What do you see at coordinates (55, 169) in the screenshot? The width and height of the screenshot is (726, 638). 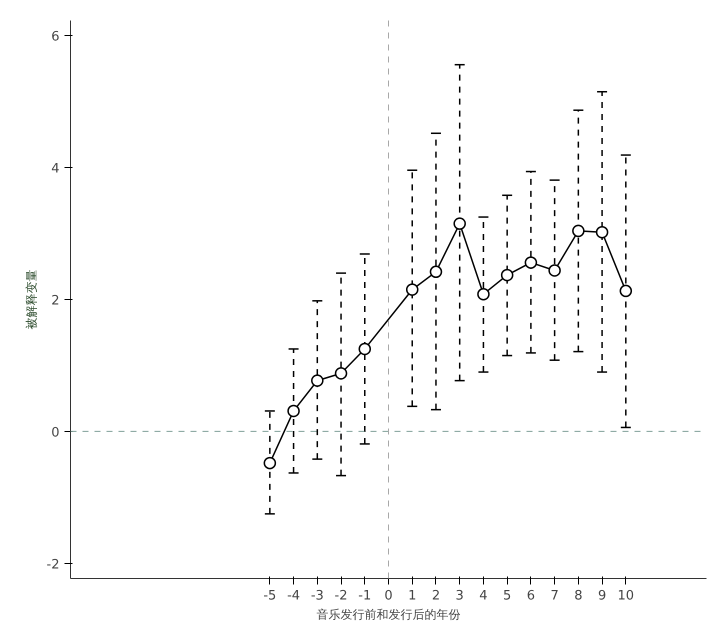 I see `y-tick-label: 4` at bounding box center [55, 169].